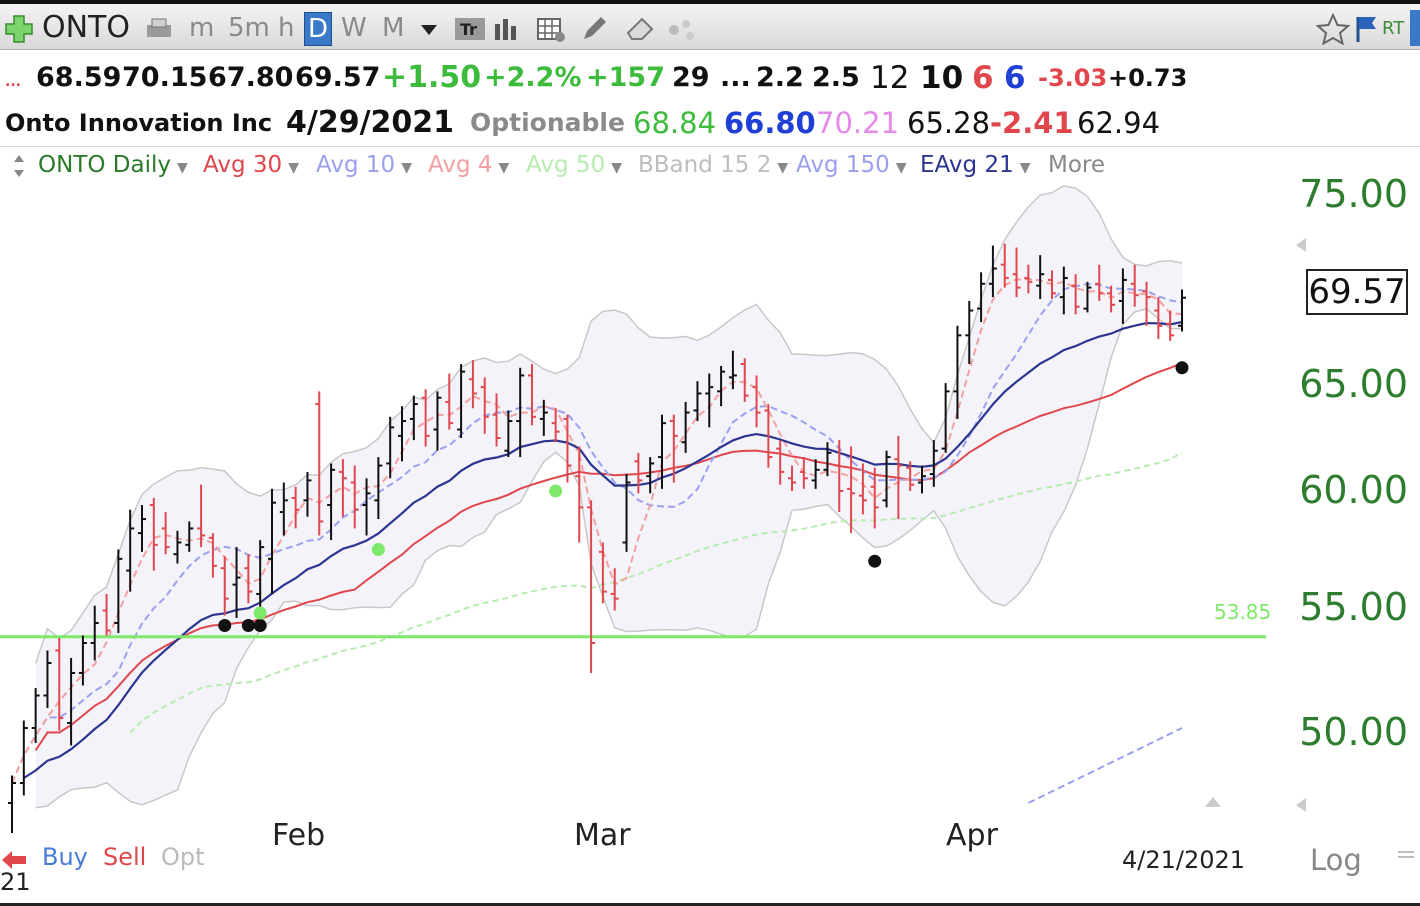 The image size is (1420, 906). What do you see at coordinates (770, 123) in the screenshot?
I see `value-b: 66.80` at bounding box center [770, 123].